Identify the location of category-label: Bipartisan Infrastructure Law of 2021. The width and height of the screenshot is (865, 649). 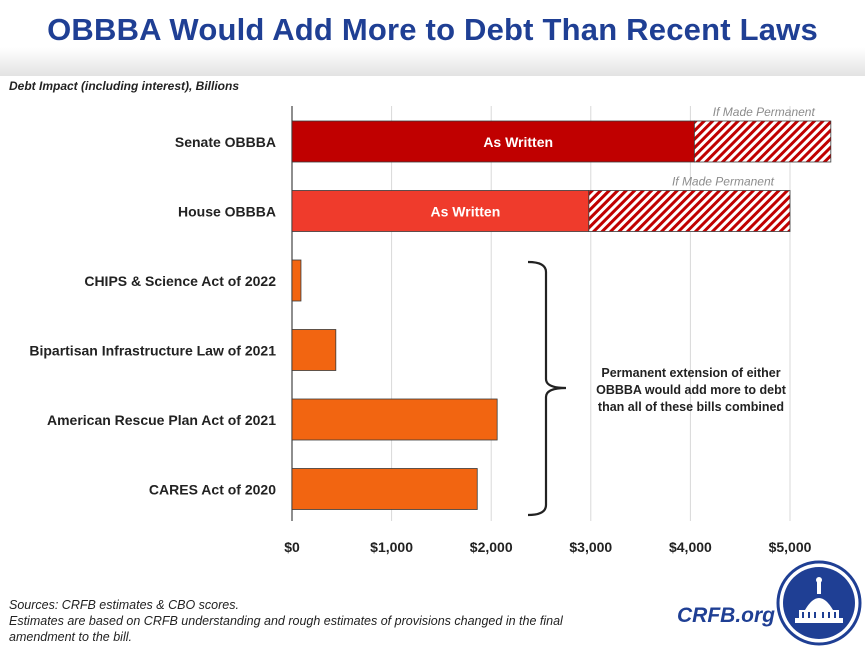
(152, 351).